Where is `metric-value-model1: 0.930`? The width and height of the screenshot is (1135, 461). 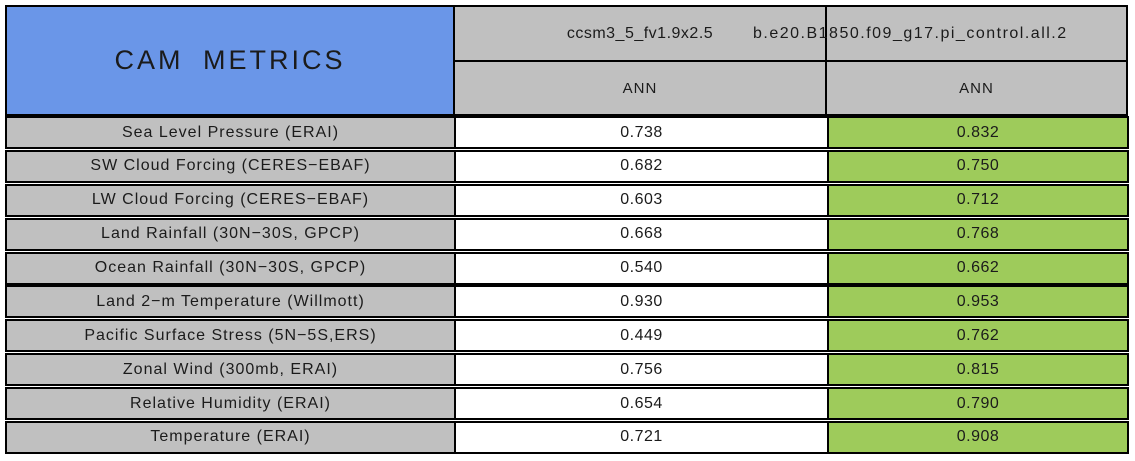
metric-value-model1: 0.930 is located at coordinates (640, 302).